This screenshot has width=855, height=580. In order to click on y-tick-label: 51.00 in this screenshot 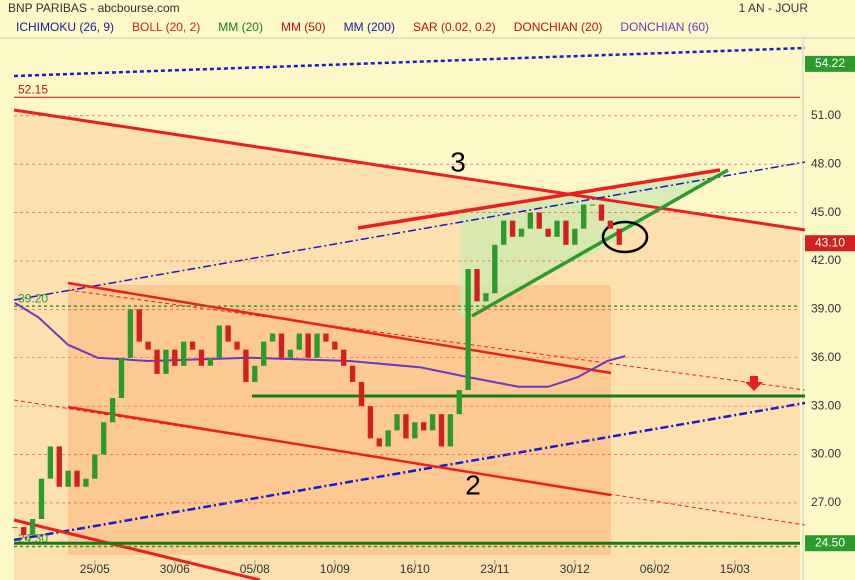, I will do `click(826, 115)`.